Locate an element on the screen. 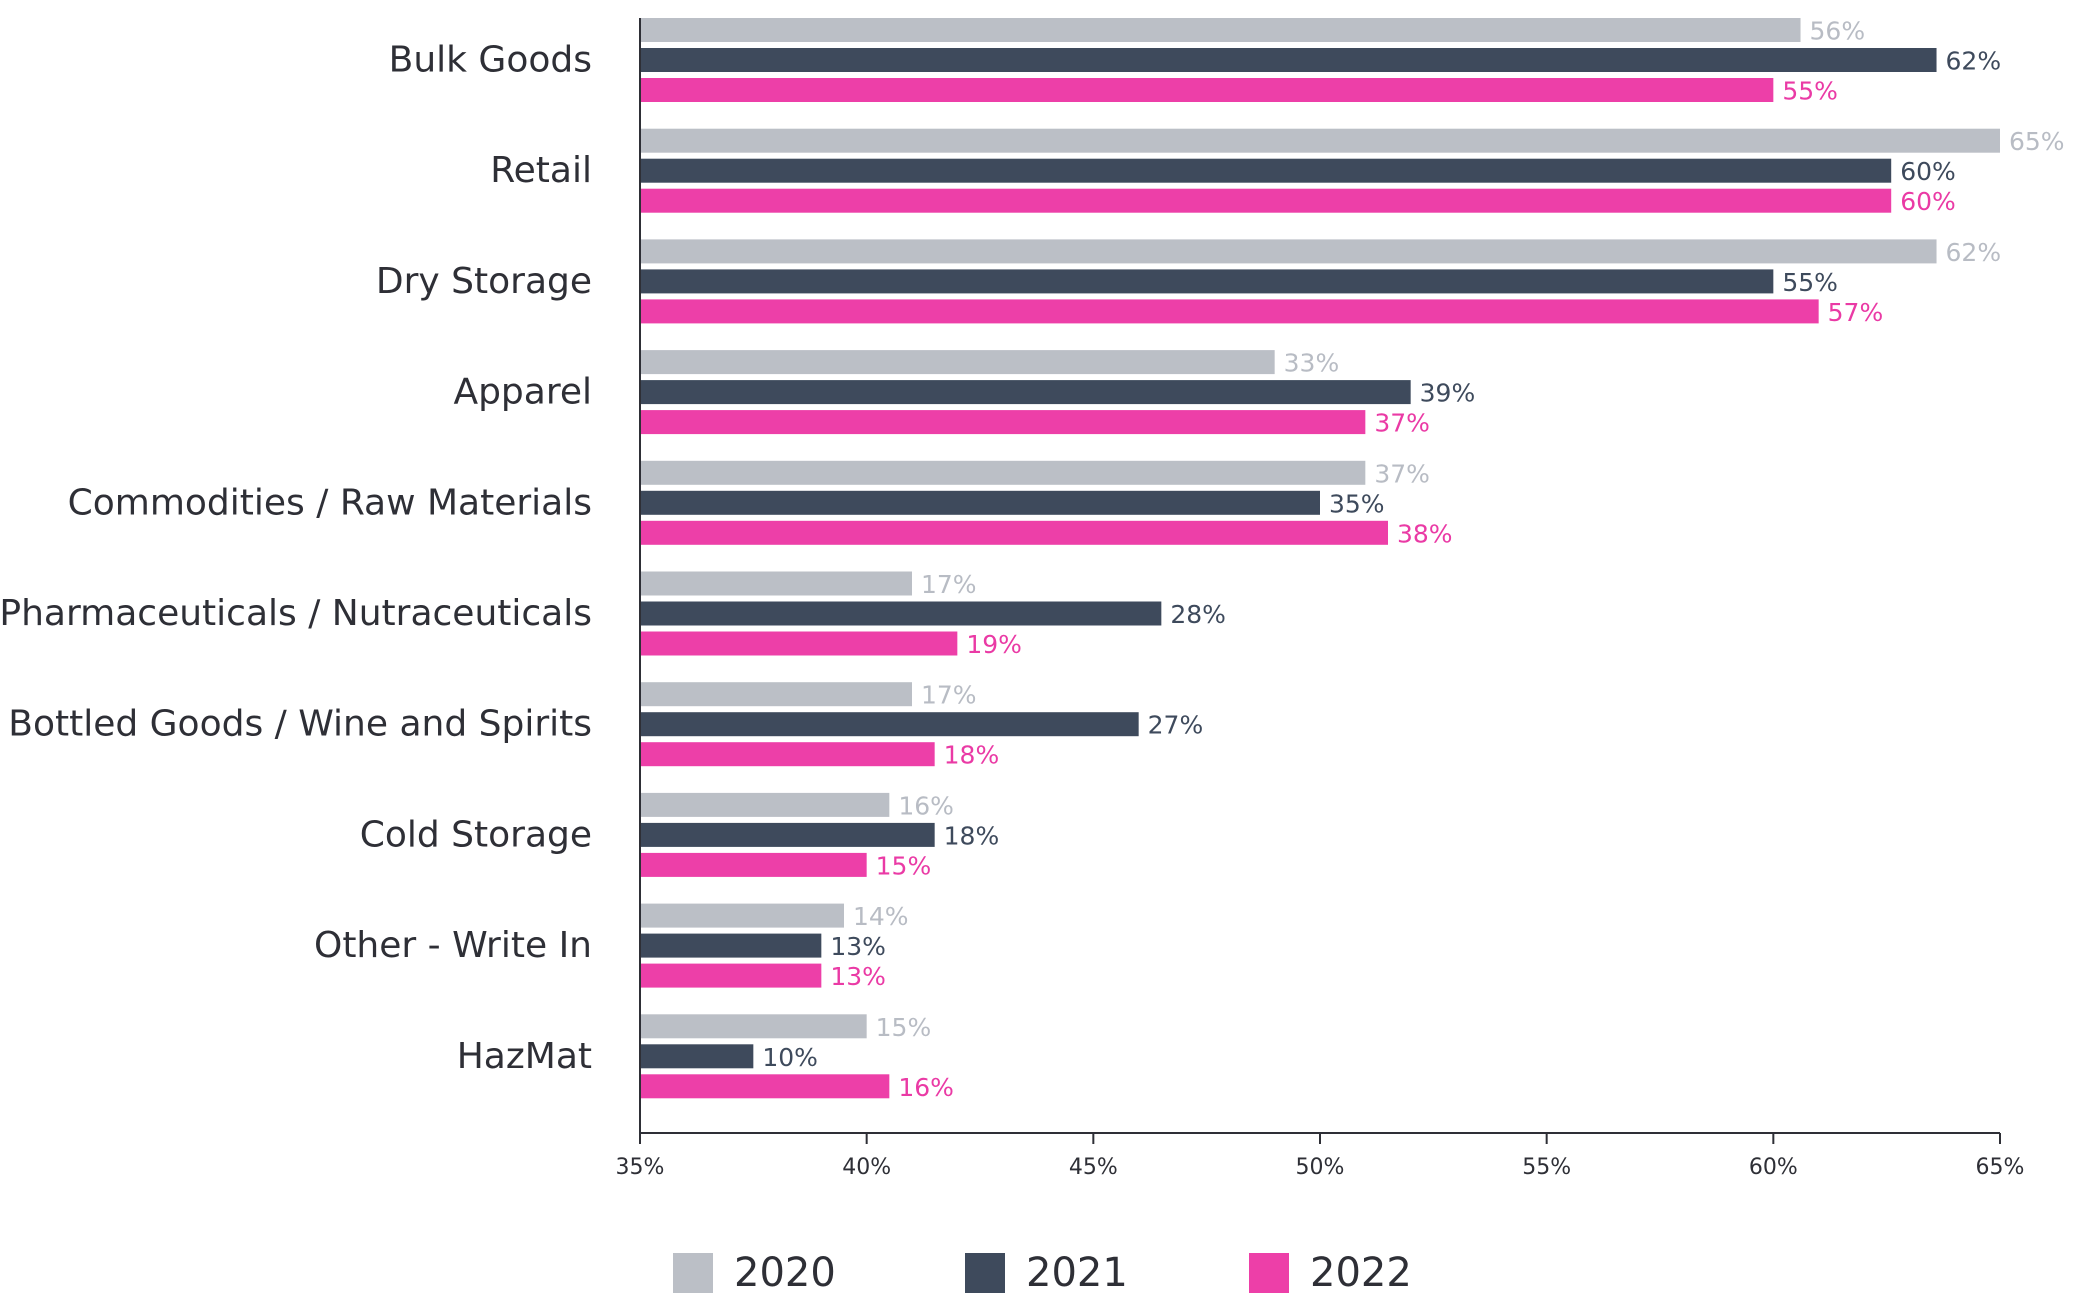  bar-2022-cold-storage is located at coordinates (753, 864).